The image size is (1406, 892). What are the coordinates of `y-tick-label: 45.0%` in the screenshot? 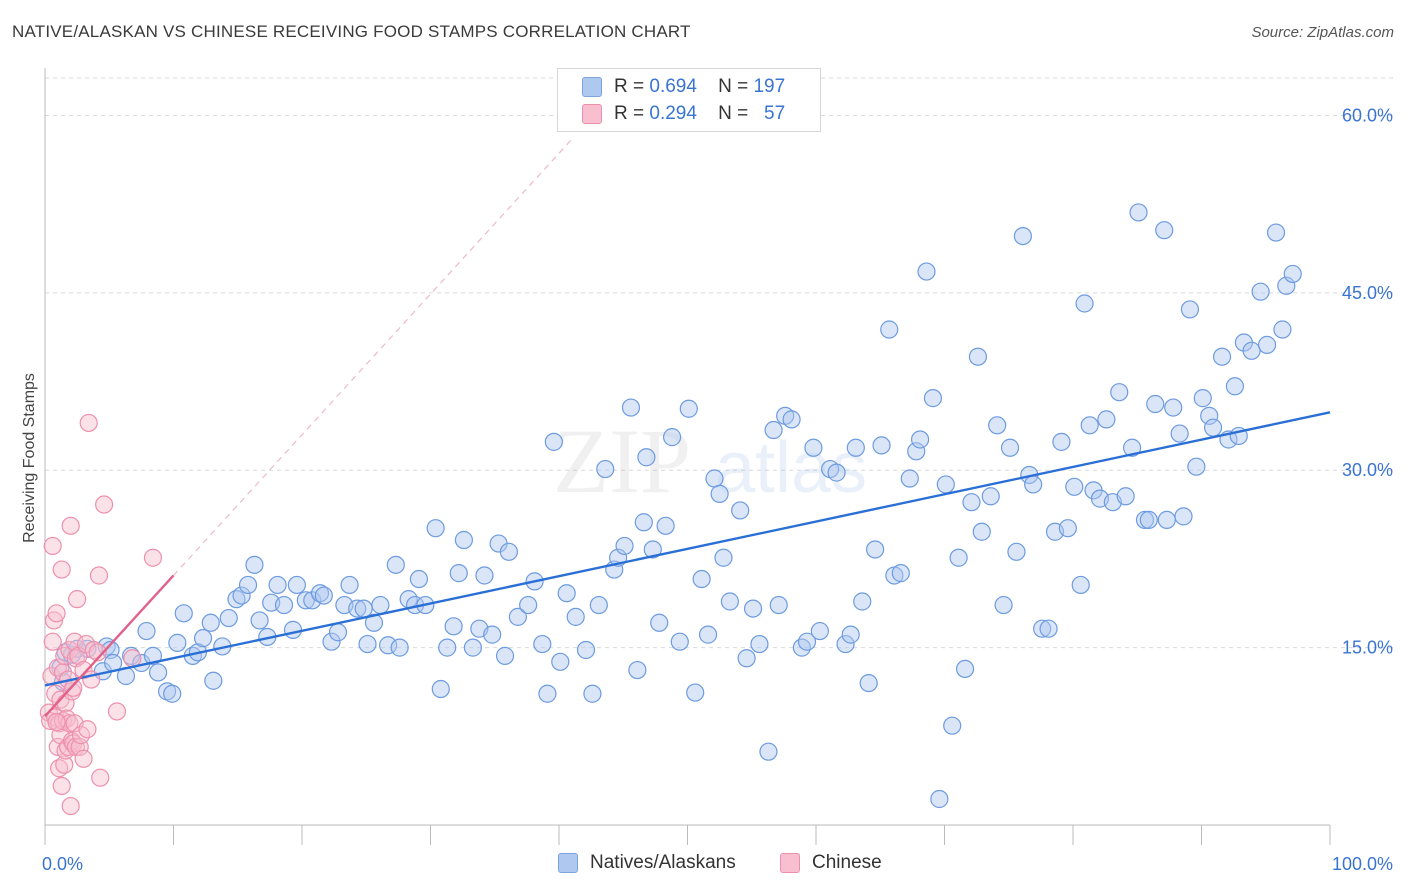 It's located at (1367, 293).